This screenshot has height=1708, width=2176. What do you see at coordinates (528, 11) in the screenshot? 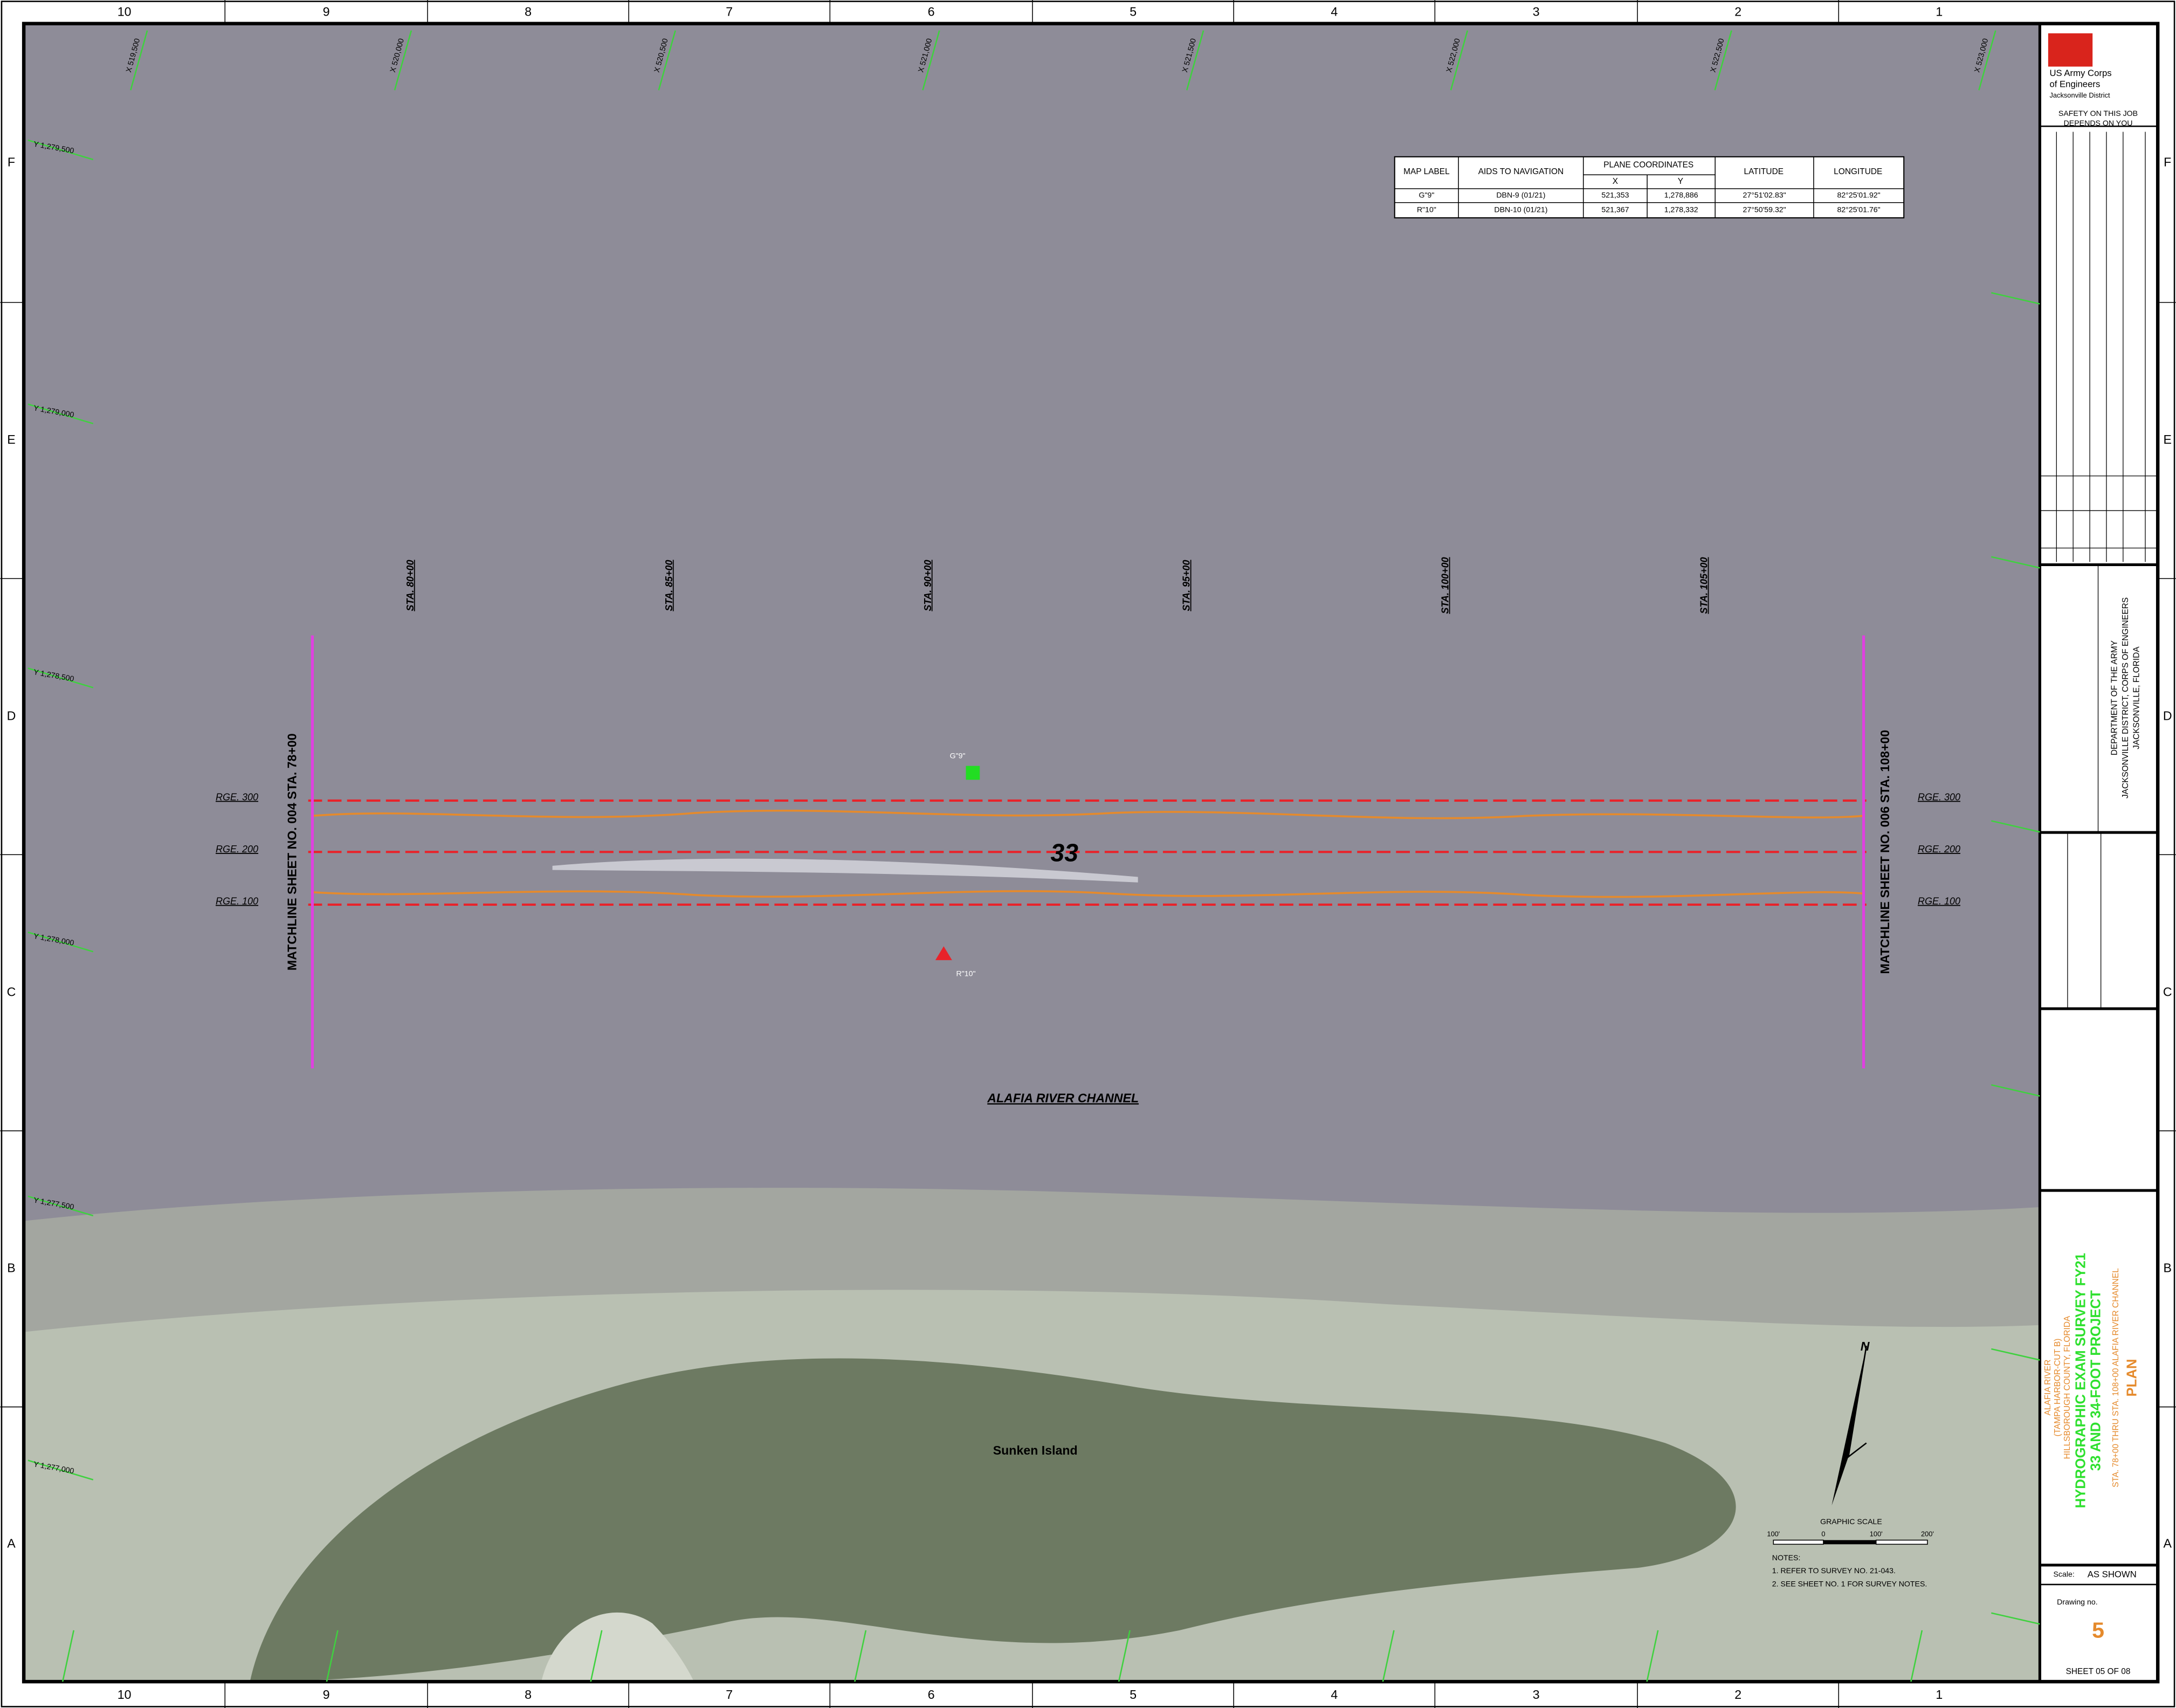
I see `column-label-top: 8` at bounding box center [528, 11].